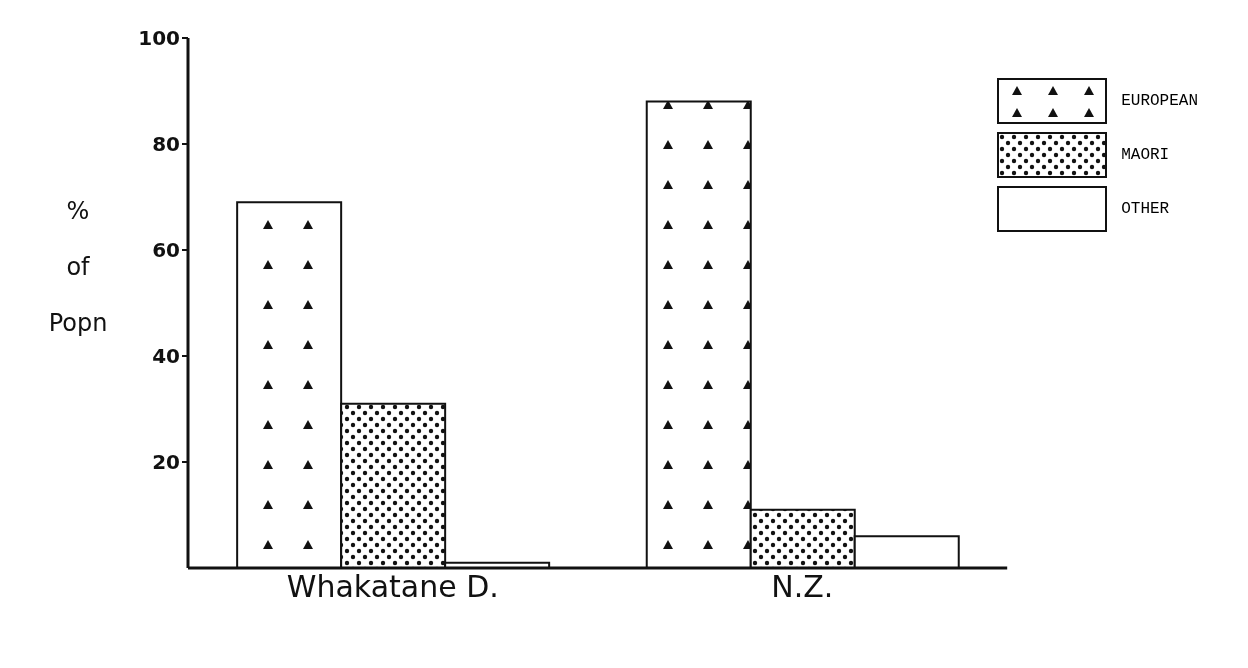  Describe the element at coordinates (159, 38) in the screenshot. I see `y-tick-label: 100` at that location.